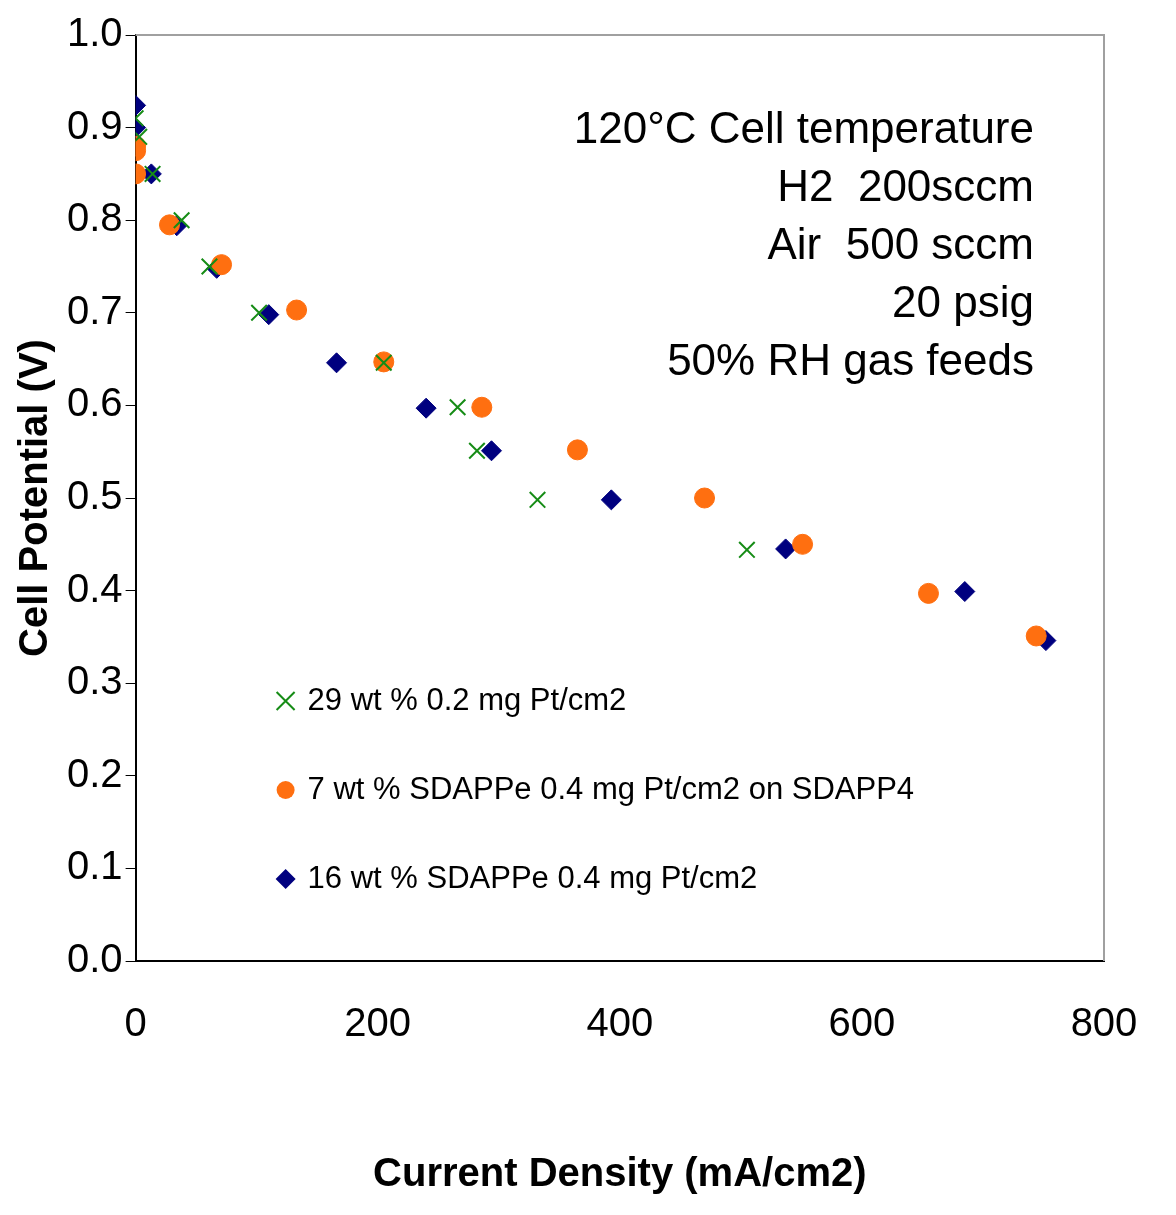  Describe the element at coordinates (467, 699) in the screenshot. I see `legend-label: 29 wt % 0.2 mg Pt/cm2` at that location.